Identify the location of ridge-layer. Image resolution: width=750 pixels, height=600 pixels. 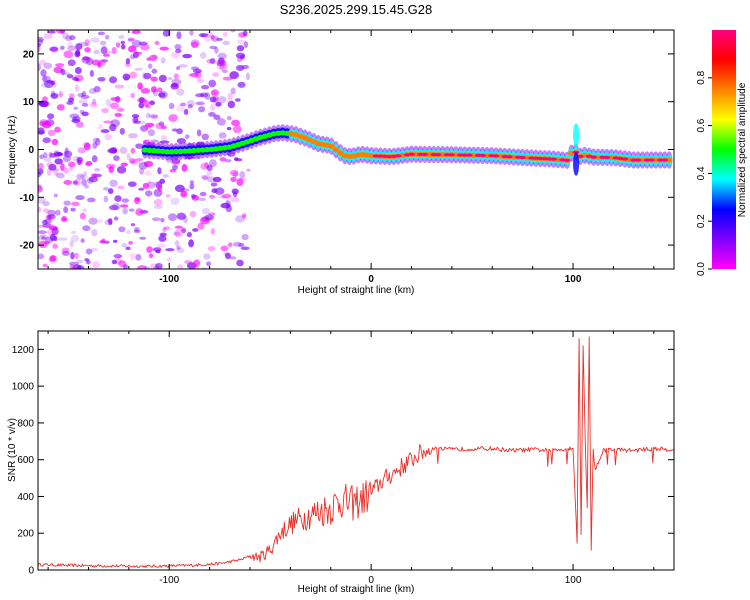
(407, 149).